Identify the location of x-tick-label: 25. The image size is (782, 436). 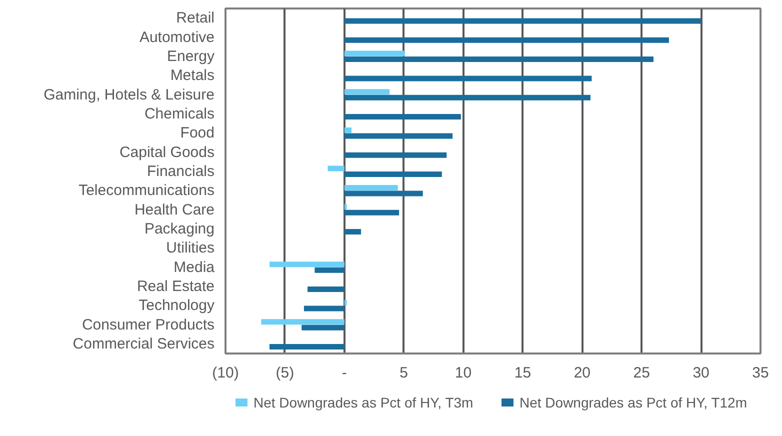
(641, 373).